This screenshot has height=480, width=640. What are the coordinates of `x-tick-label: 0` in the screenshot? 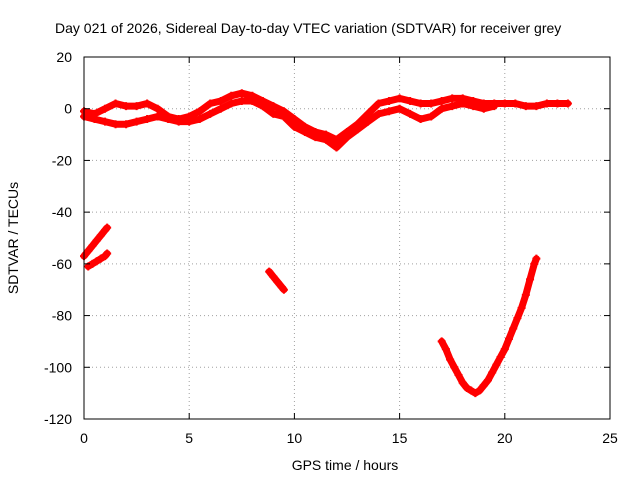 It's located at (84, 438).